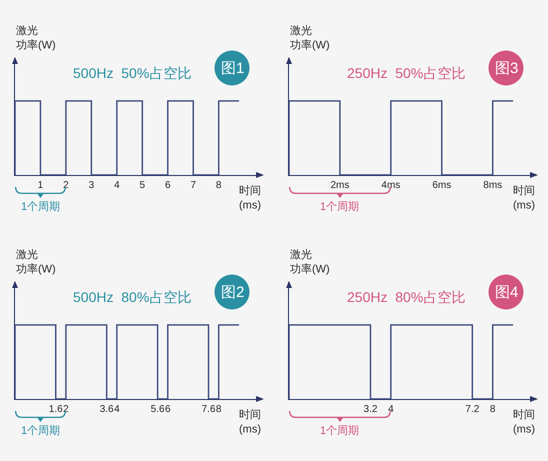 Image resolution: width=548 pixels, height=461 pixels. Describe the element at coordinates (56, 410) in the screenshot. I see `x-tick-label: 1.6` at that location.